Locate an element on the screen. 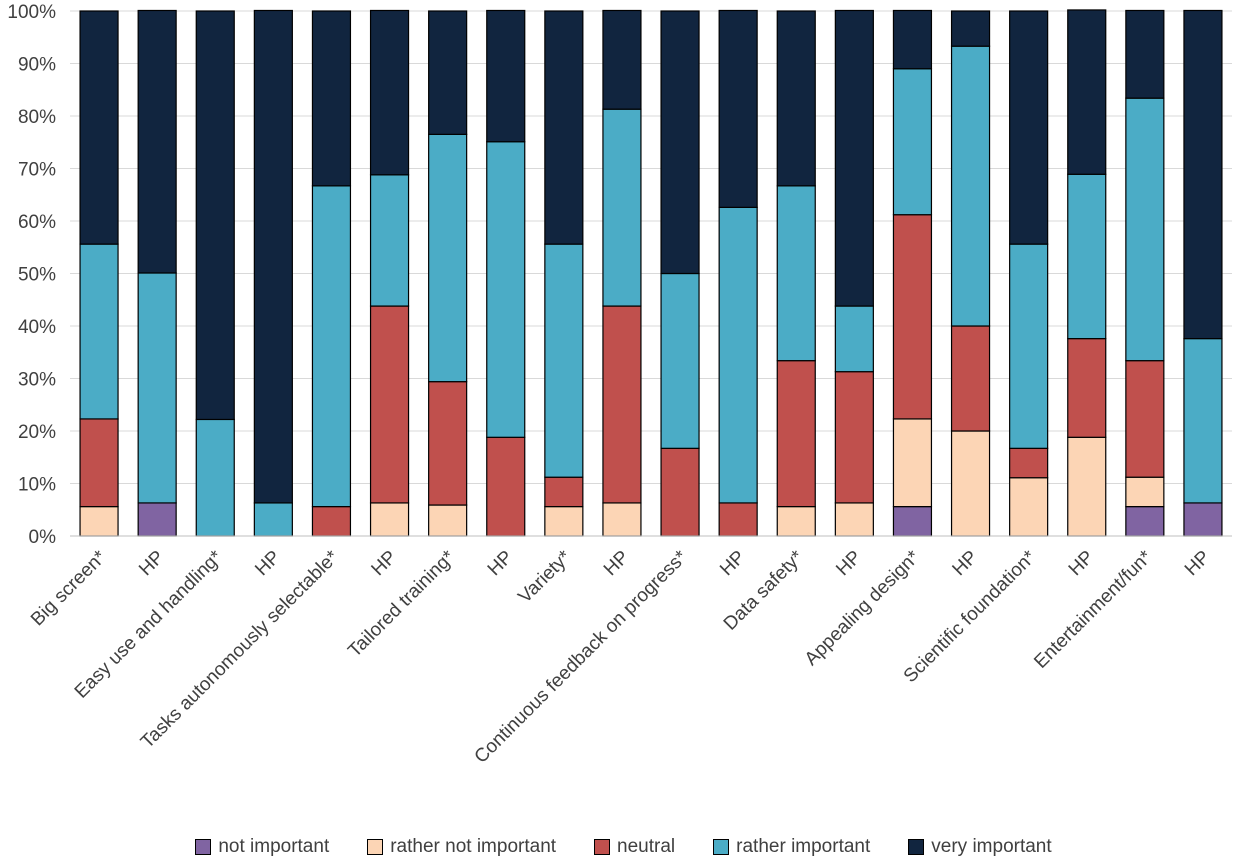  legend-label-very-important: very important is located at coordinates (991, 846).